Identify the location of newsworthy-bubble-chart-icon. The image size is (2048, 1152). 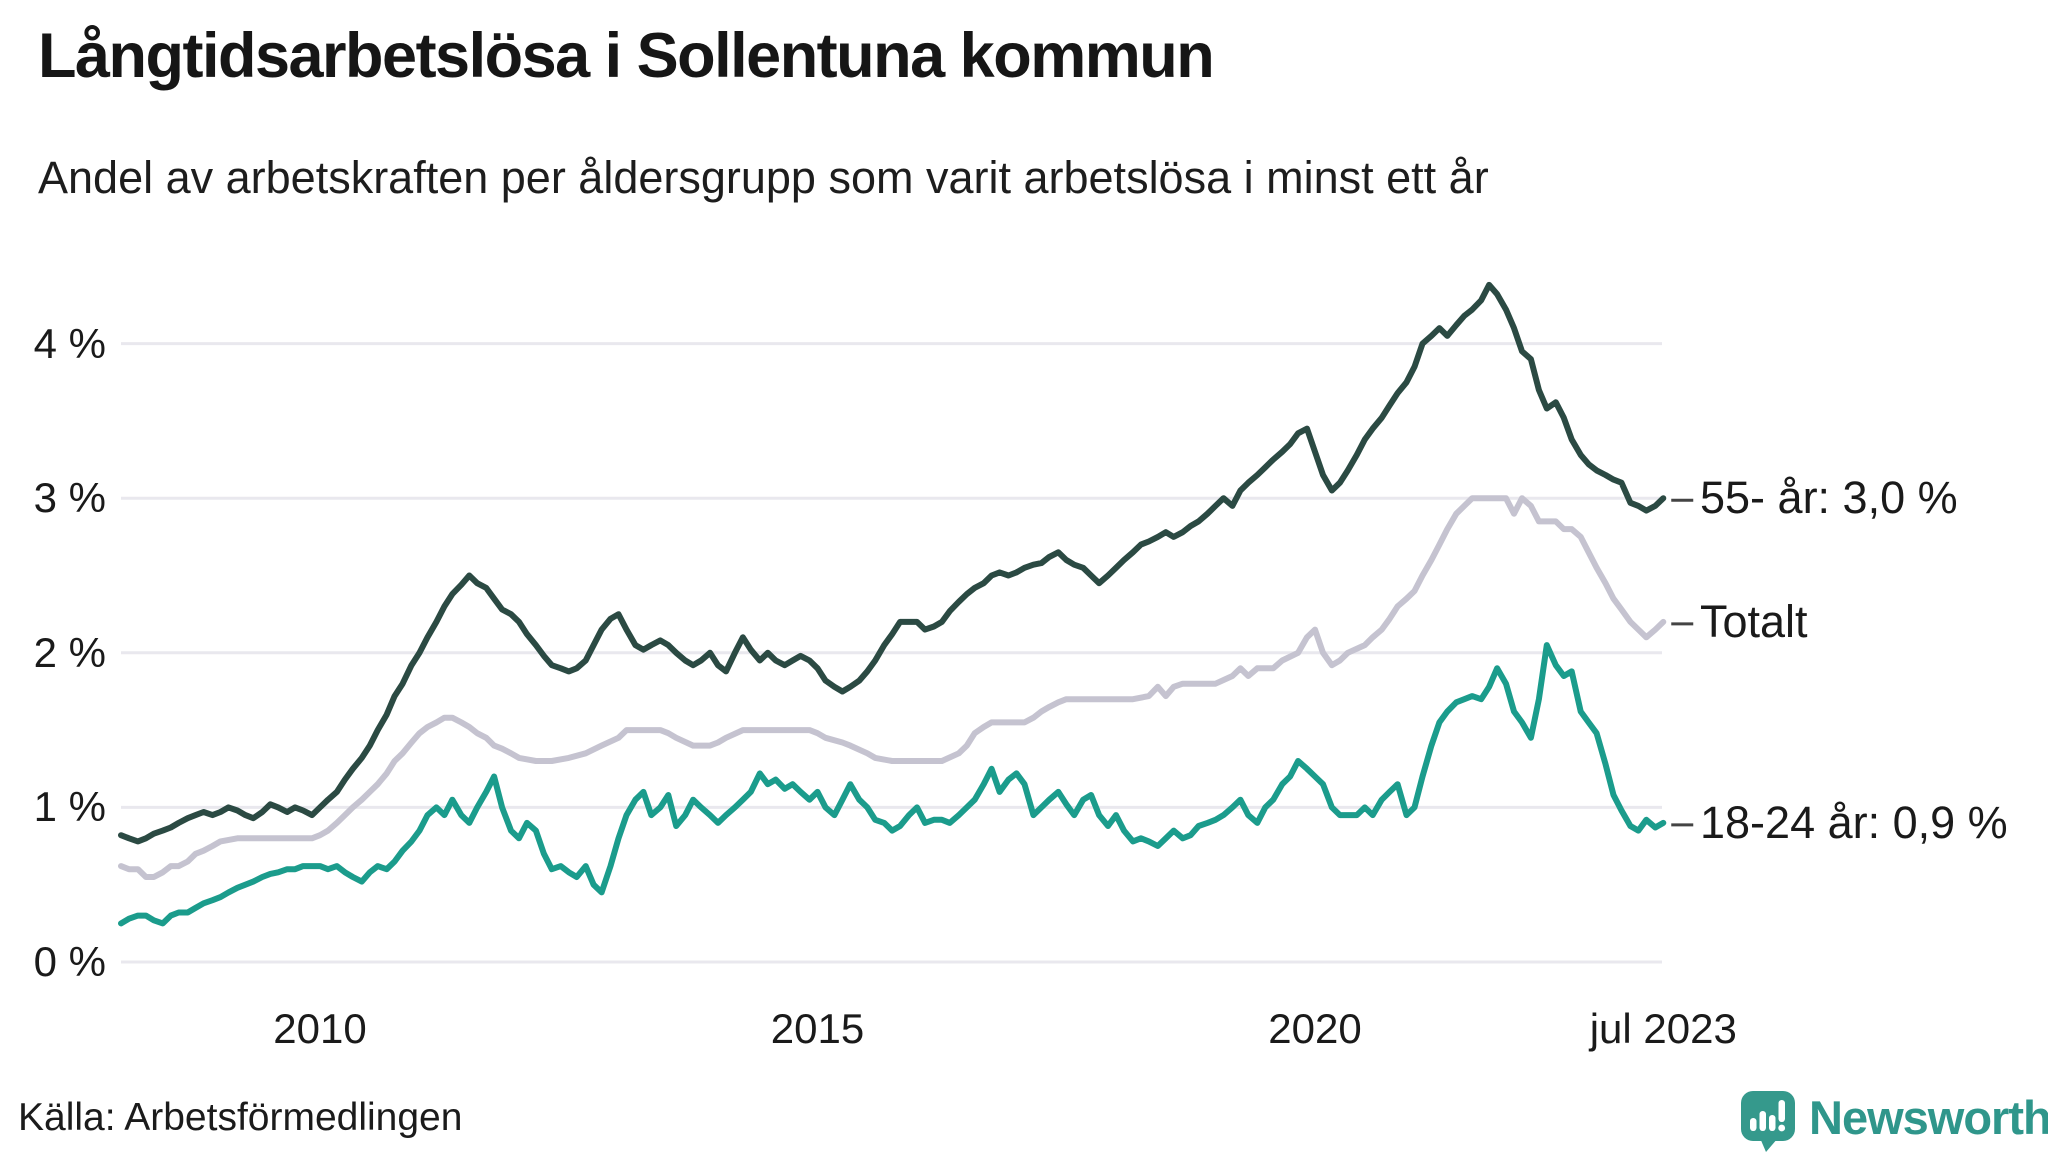
(1768, 1121).